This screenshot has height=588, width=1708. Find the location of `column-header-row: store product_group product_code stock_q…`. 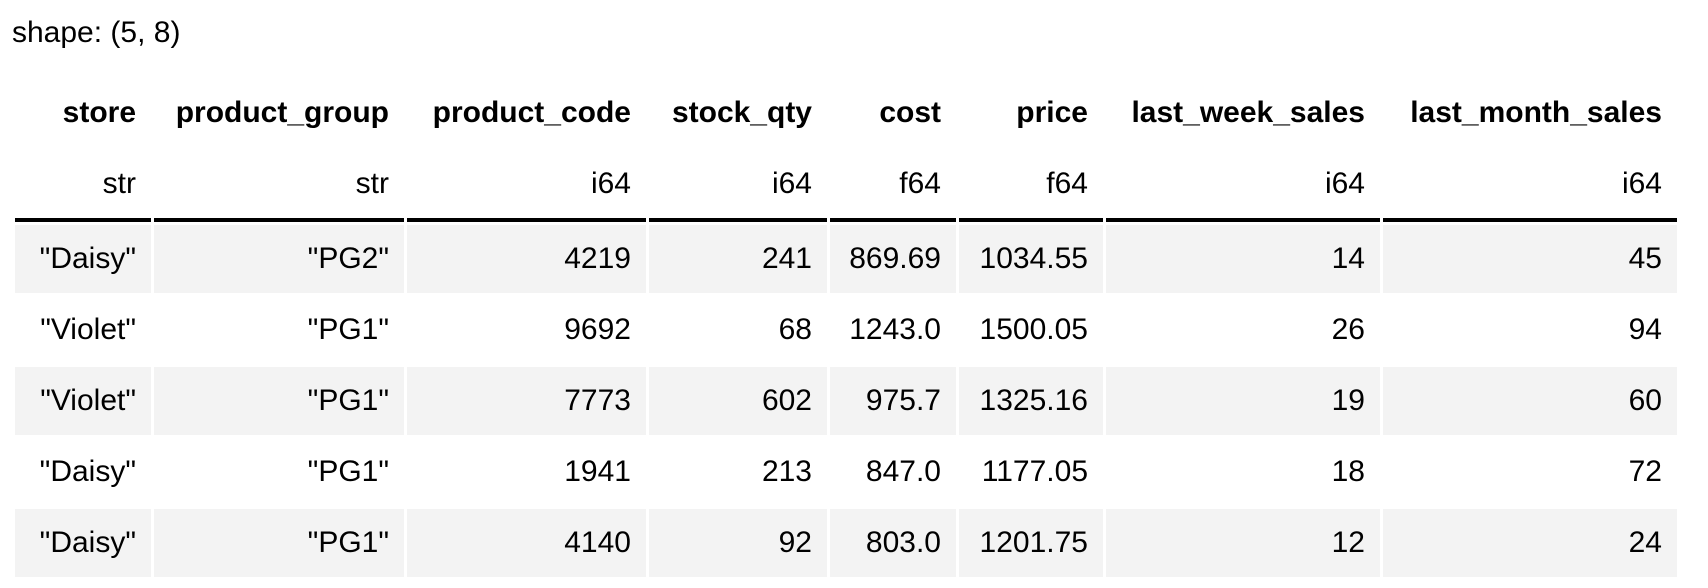

column-header-row: store product_group product_code stock_q… is located at coordinates (846, 113).